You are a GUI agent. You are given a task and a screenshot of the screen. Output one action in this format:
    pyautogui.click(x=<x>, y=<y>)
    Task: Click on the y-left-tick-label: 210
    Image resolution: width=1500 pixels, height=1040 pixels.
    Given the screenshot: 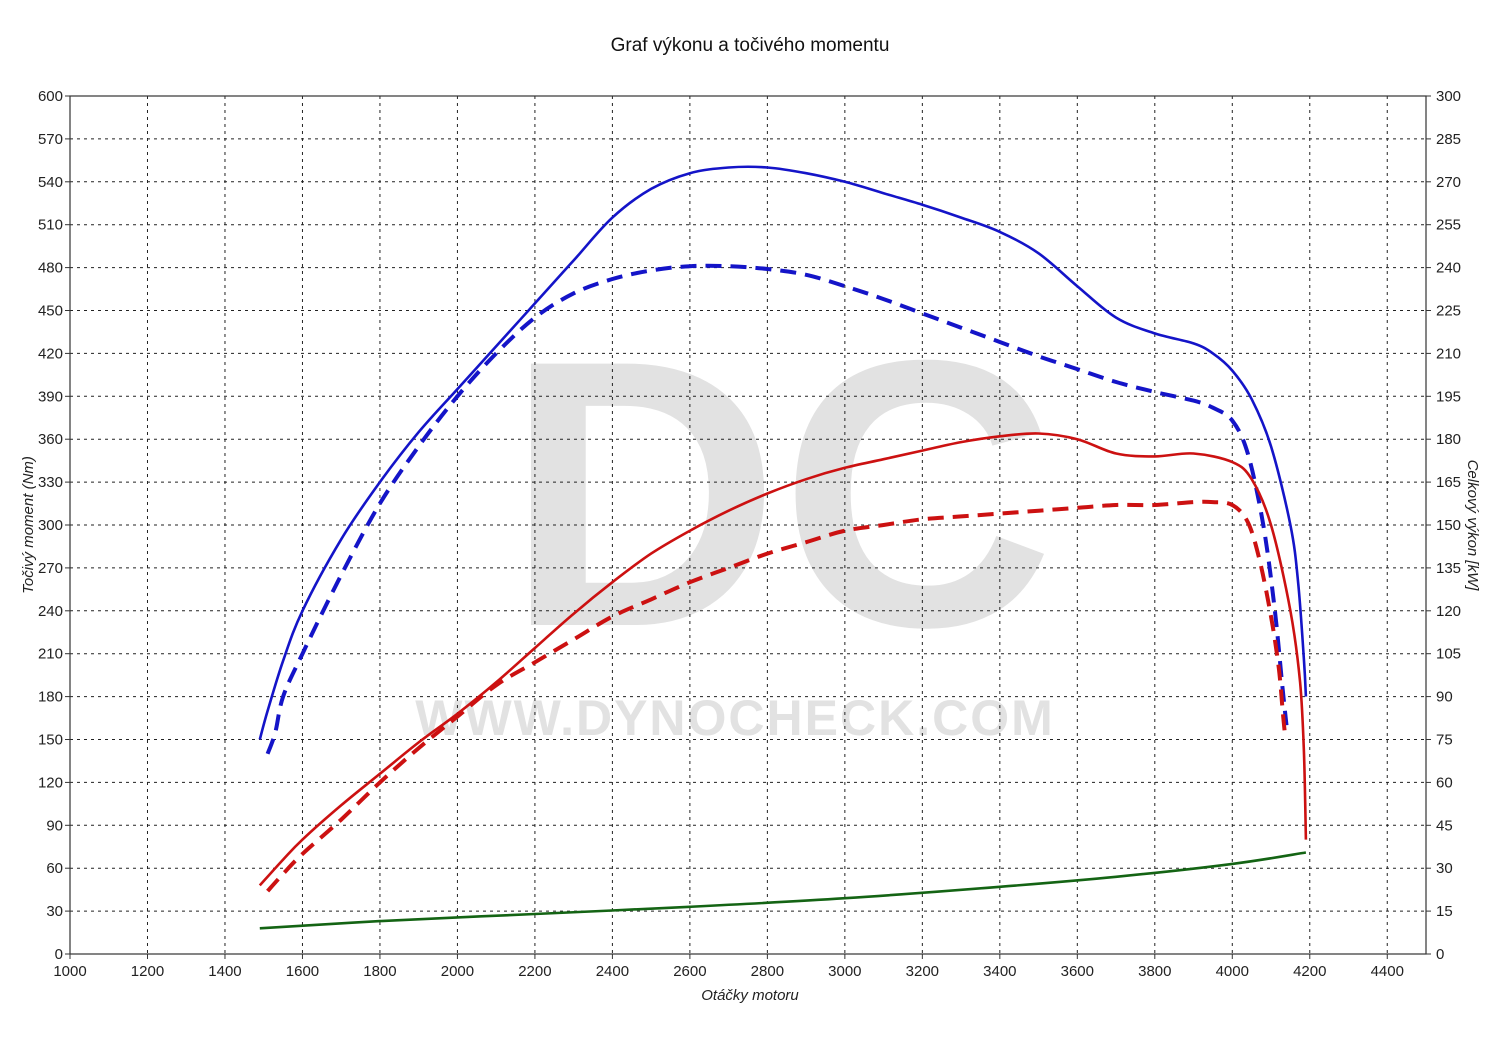 What is the action you would take?
    pyautogui.click(x=50, y=654)
    